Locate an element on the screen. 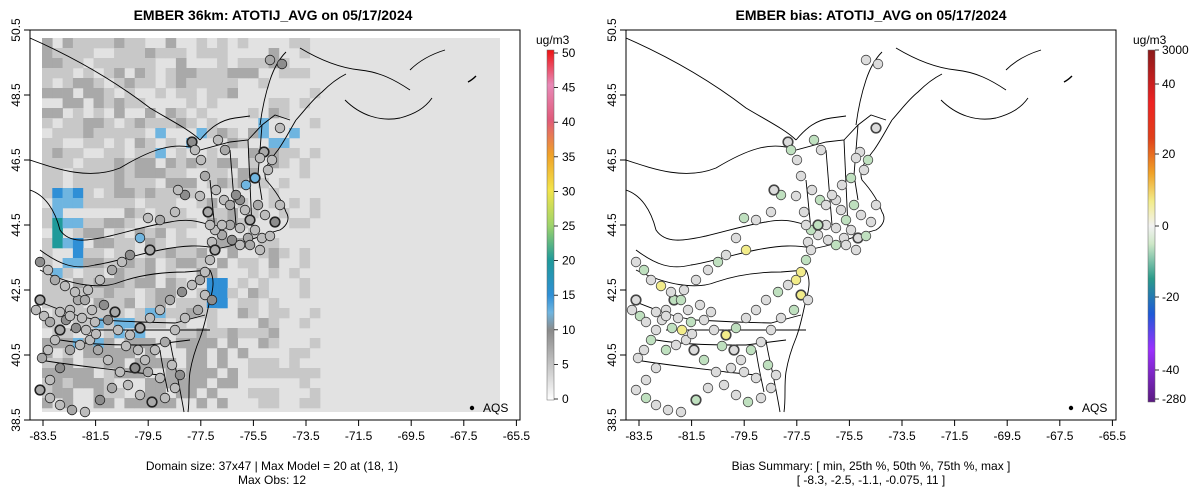 This screenshot has height=502, width=1200. left-lat-tick-label: 44.5 is located at coordinates (16, 225).